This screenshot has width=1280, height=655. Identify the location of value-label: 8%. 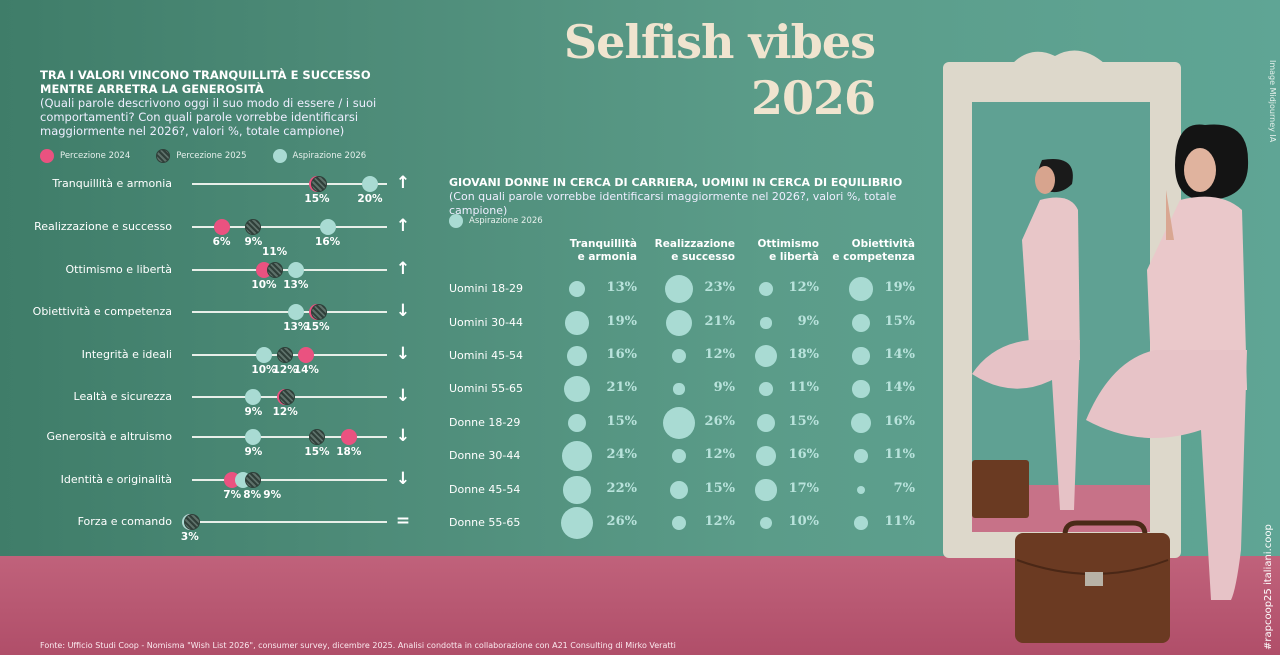
(252, 495).